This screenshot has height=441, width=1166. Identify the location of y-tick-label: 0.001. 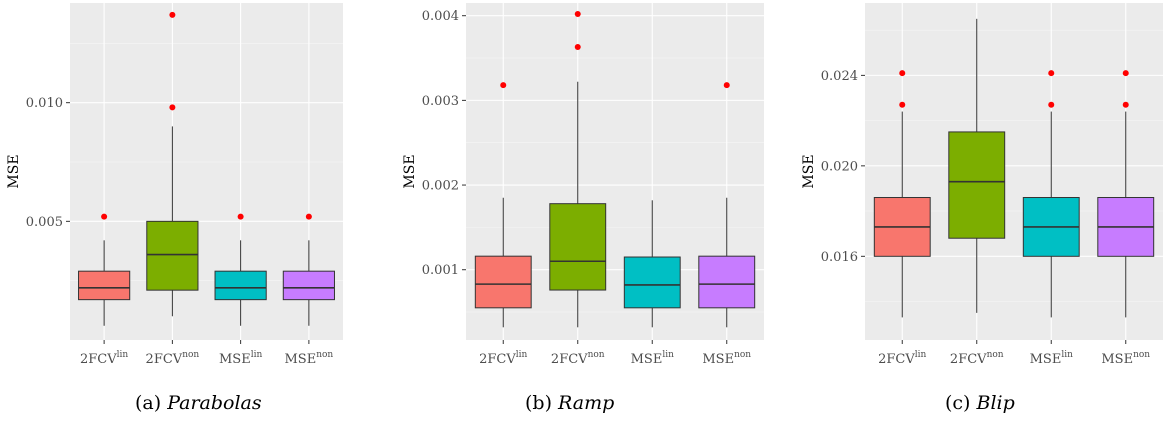
(440, 270).